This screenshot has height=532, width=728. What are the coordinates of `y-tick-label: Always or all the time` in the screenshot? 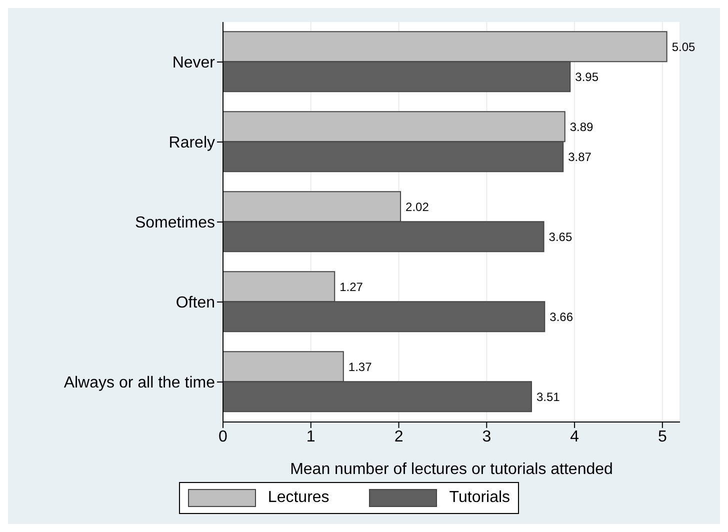 It's located at (140, 383).